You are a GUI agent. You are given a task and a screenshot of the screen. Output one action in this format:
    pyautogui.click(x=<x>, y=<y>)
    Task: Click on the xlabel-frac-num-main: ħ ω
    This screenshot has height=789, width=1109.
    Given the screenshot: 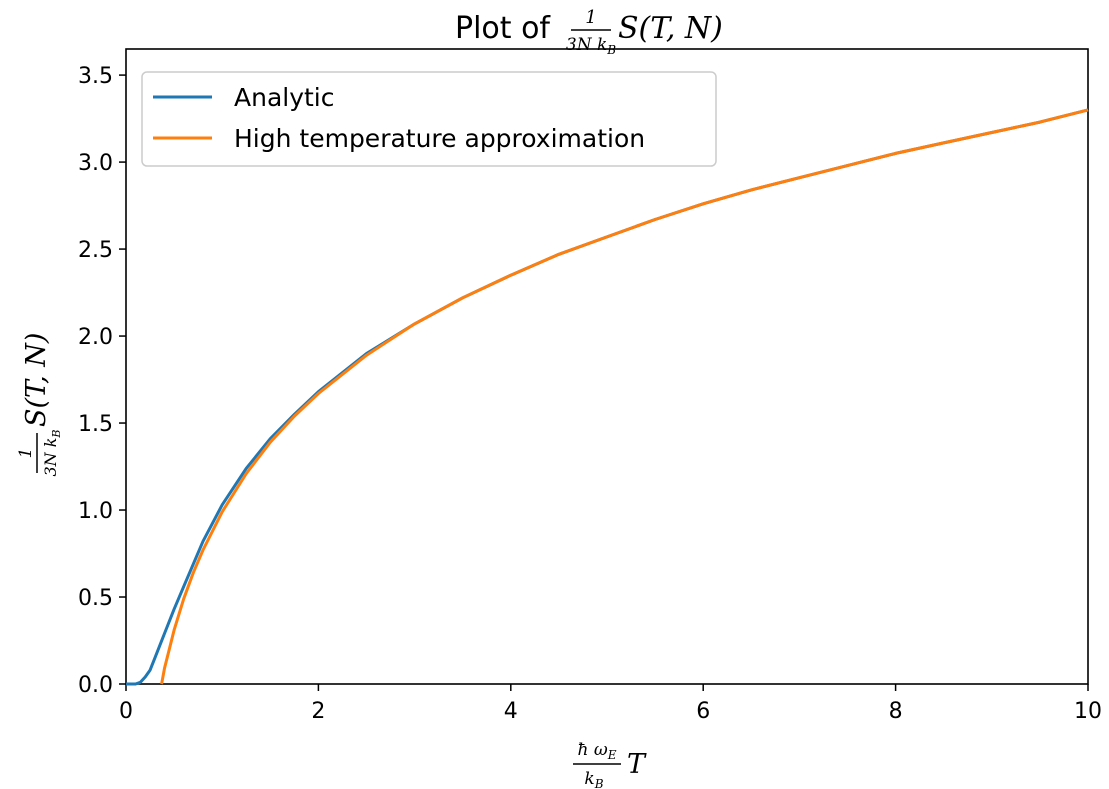 What is the action you would take?
    pyautogui.click(x=593, y=750)
    